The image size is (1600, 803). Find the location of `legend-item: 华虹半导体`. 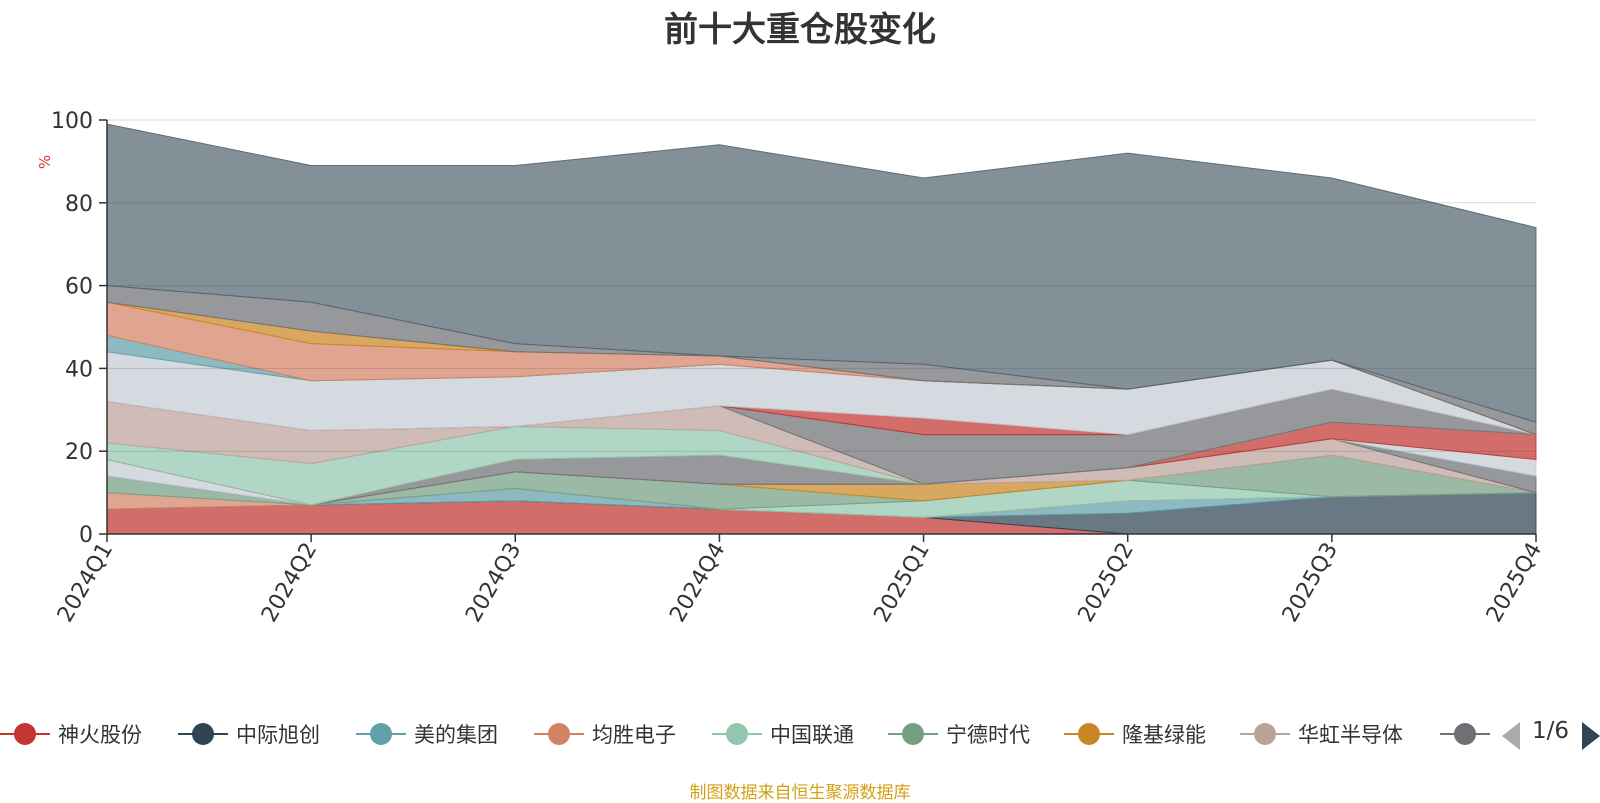

legend-item: 华虹半导体 is located at coordinates (1321, 734).